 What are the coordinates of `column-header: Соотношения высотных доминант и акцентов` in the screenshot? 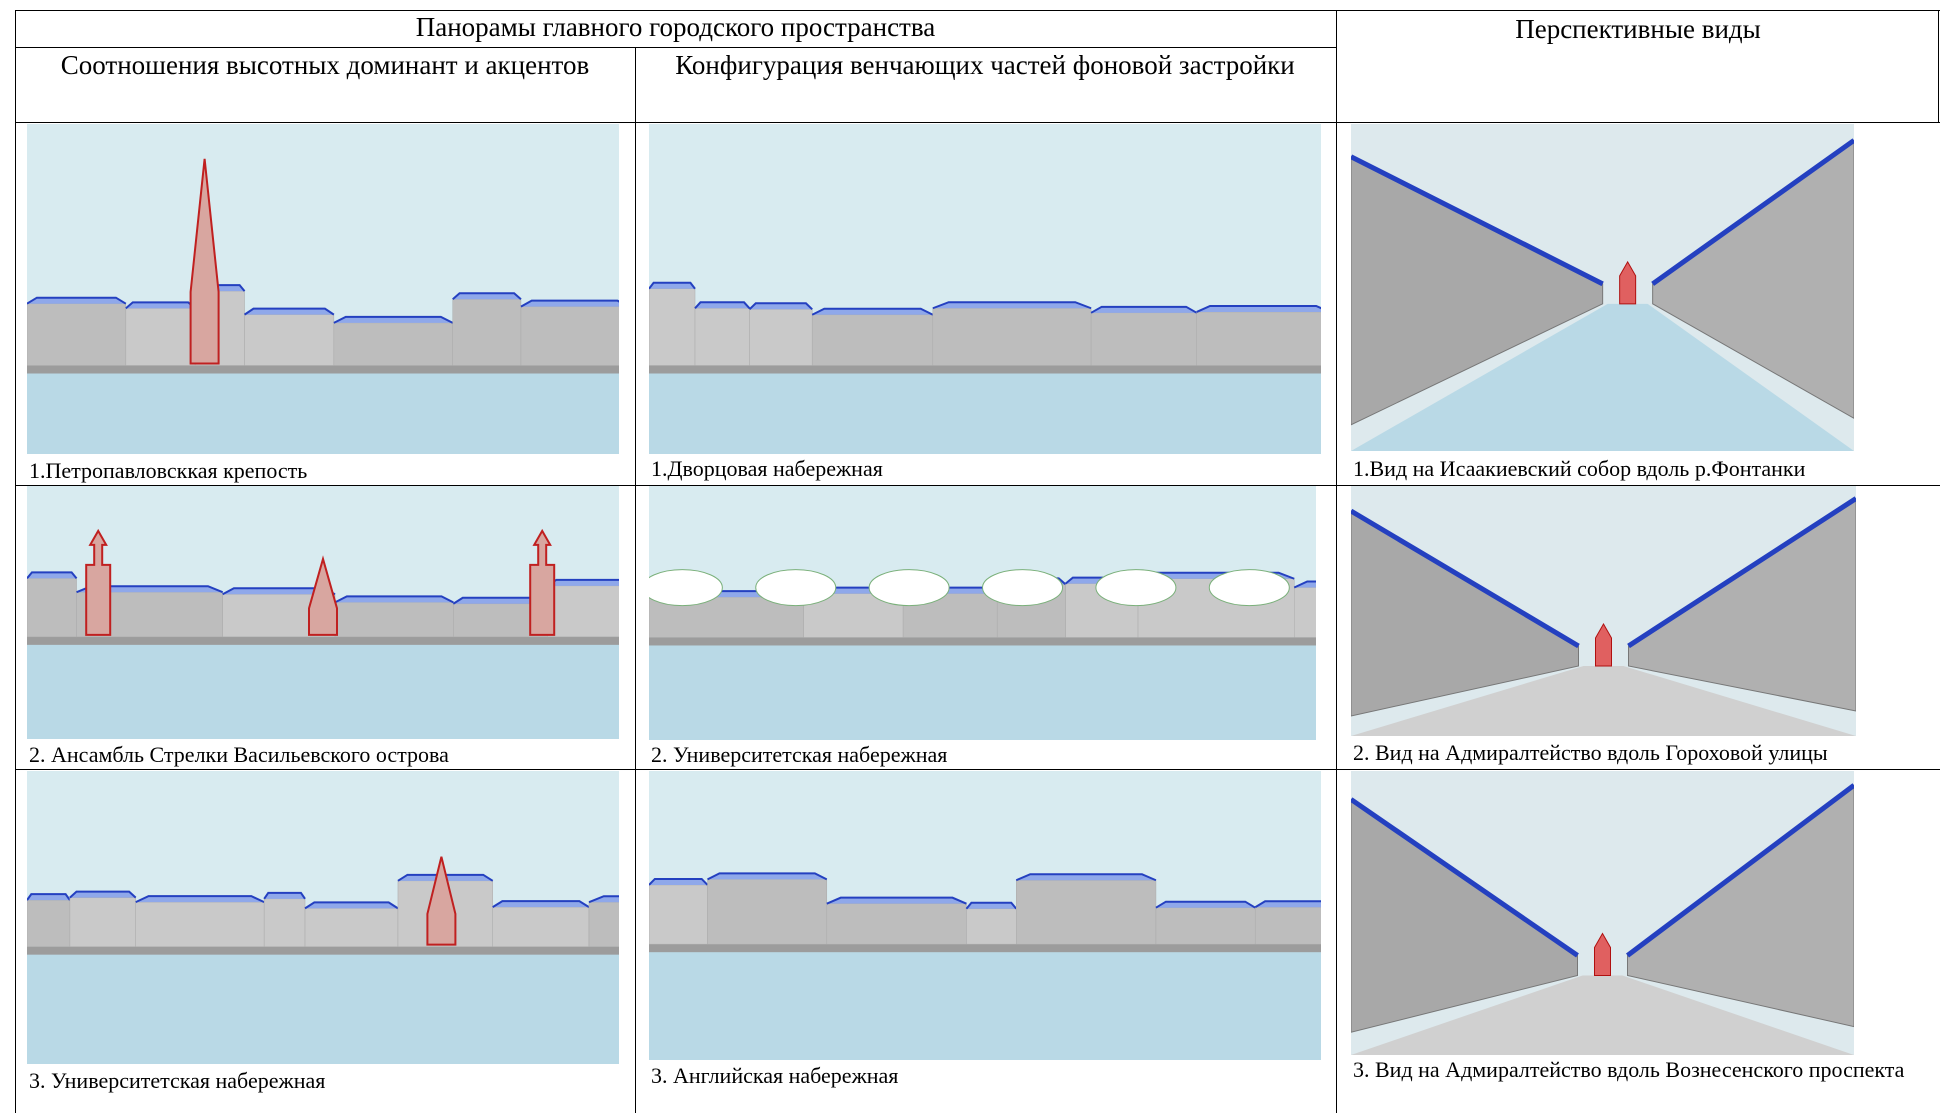 It's located at (325, 65).